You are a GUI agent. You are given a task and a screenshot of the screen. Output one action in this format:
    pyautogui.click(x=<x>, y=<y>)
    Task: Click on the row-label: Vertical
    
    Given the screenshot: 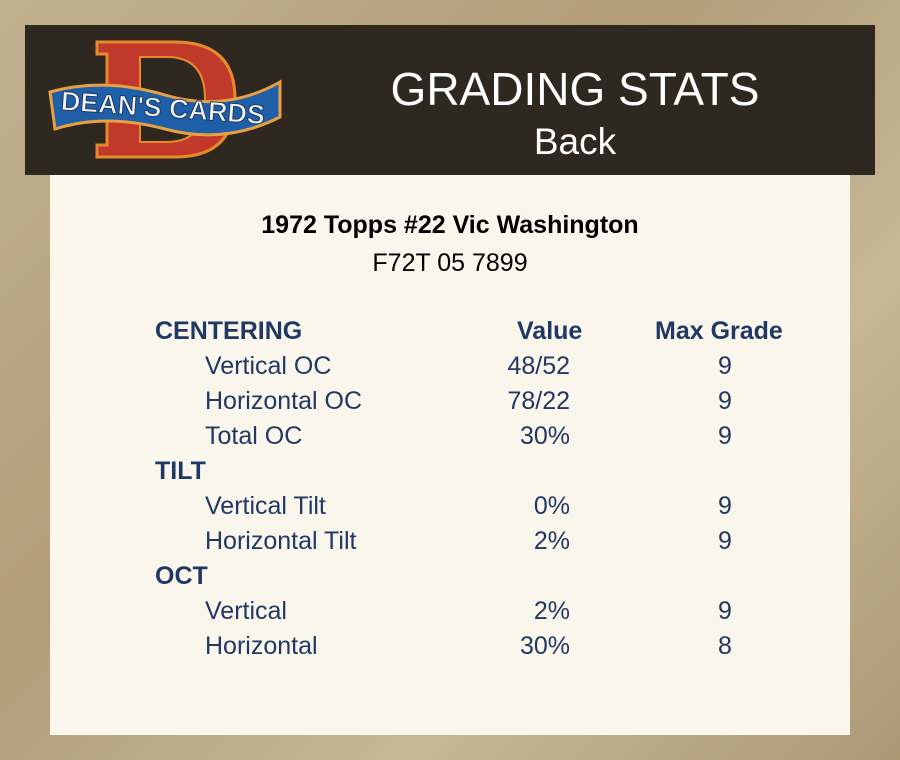 What is the action you would take?
    pyautogui.click(x=246, y=611)
    